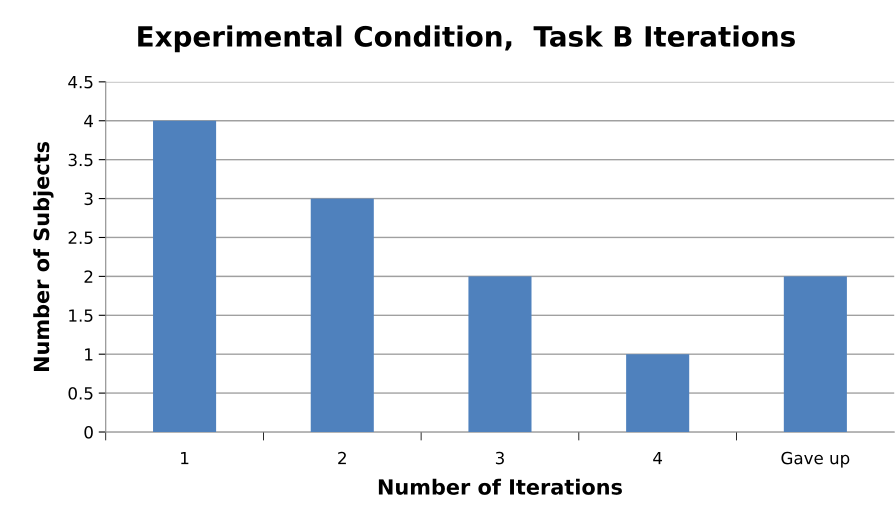 The height and width of the screenshot is (518, 896). What do you see at coordinates (342, 458) in the screenshot?
I see `x-tick-label: 2` at bounding box center [342, 458].